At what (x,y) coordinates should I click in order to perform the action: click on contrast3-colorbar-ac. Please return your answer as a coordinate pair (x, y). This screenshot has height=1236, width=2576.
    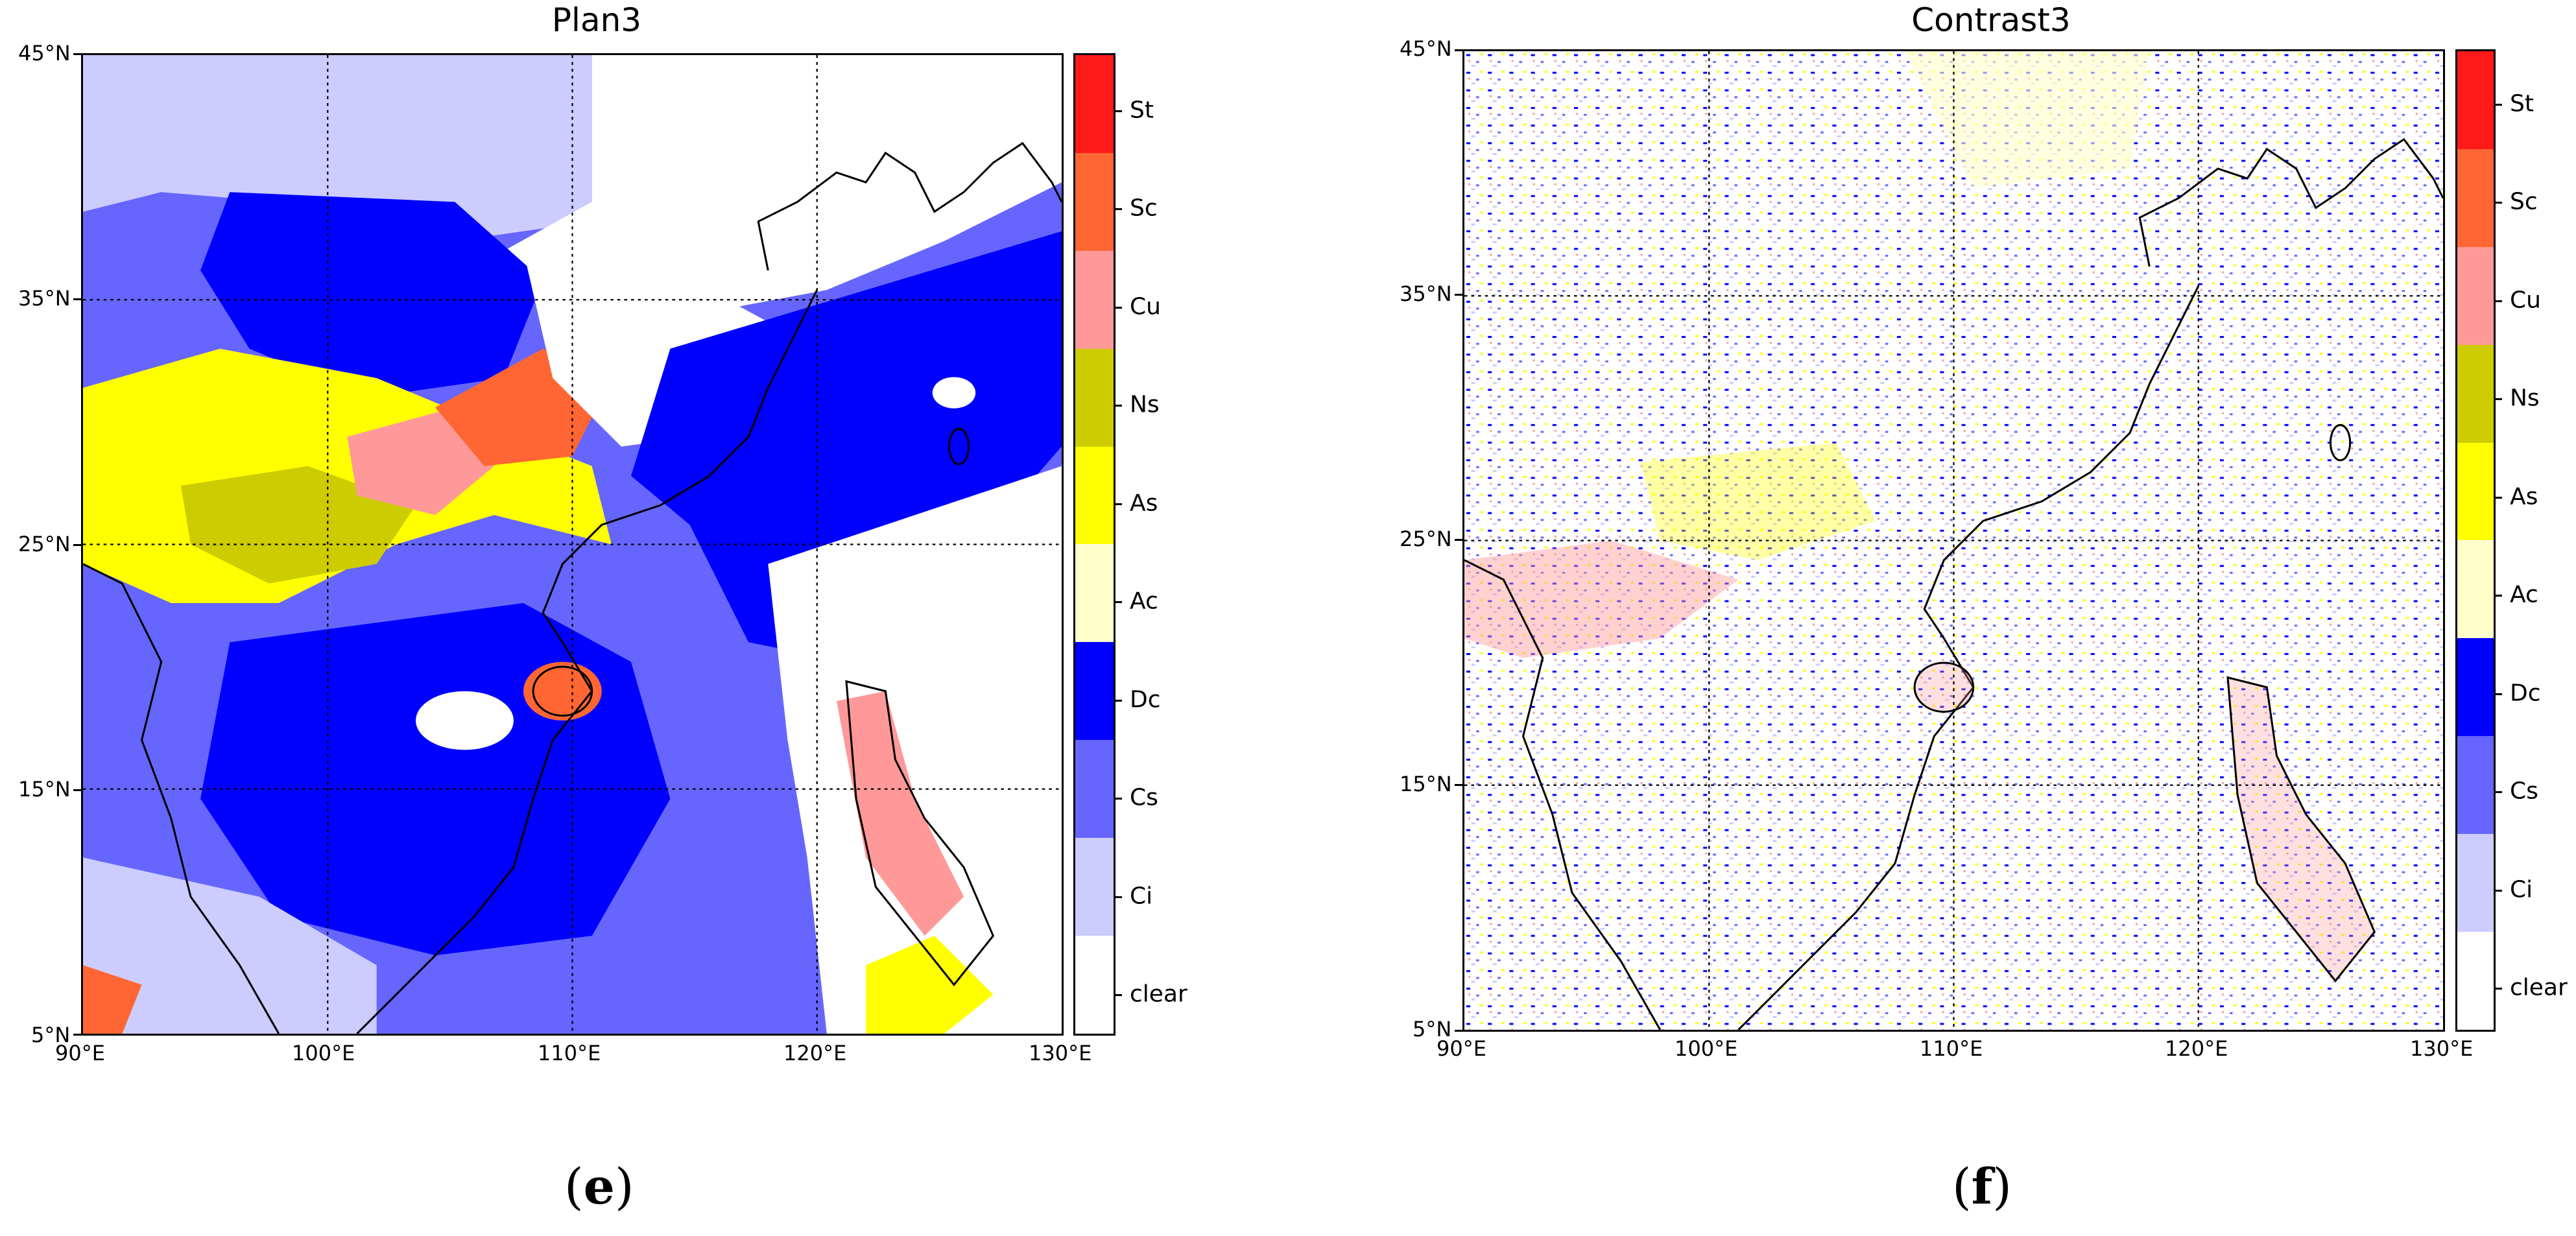
    Looking at the image, I should click on (2475, 590).